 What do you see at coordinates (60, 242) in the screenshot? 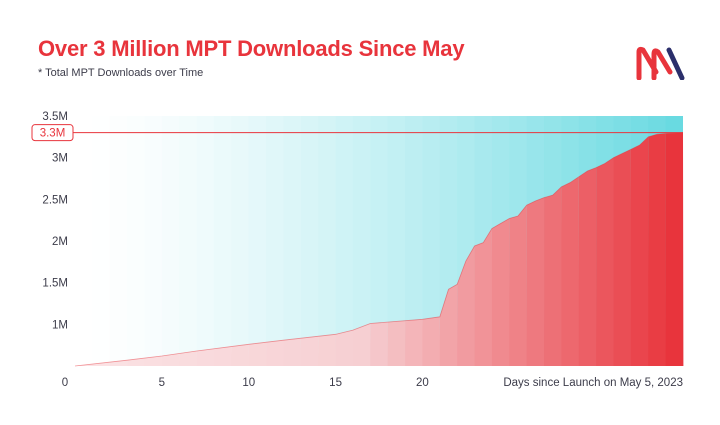
I see `y-tick-label: 2M` at bounding box center [60, 242].